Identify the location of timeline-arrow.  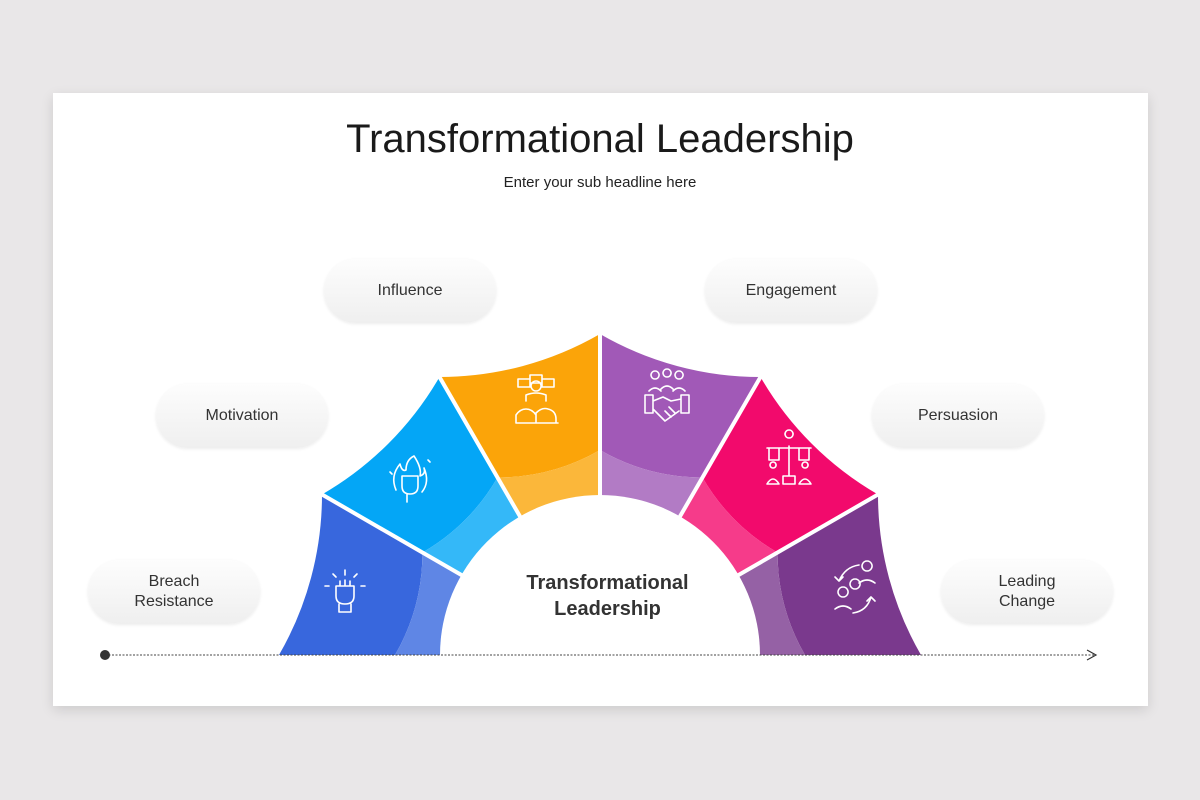
(599, 655).